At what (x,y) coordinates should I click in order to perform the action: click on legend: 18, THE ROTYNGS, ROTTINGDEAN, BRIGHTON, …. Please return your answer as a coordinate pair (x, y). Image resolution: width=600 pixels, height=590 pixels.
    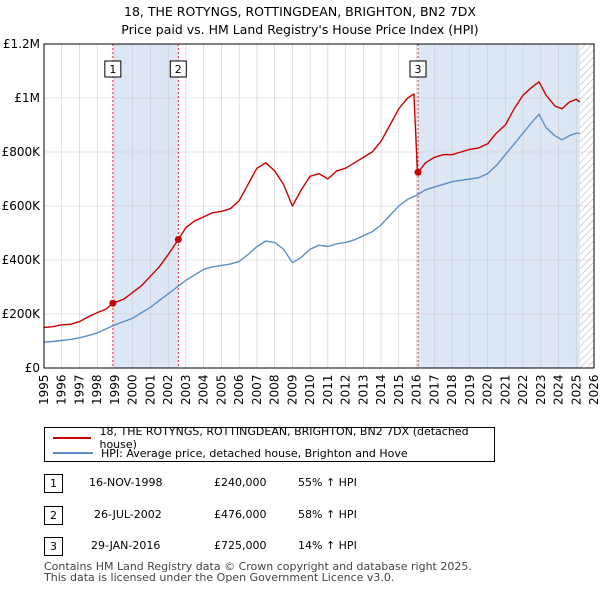
    Looking at the image, I should click on (269, 443).